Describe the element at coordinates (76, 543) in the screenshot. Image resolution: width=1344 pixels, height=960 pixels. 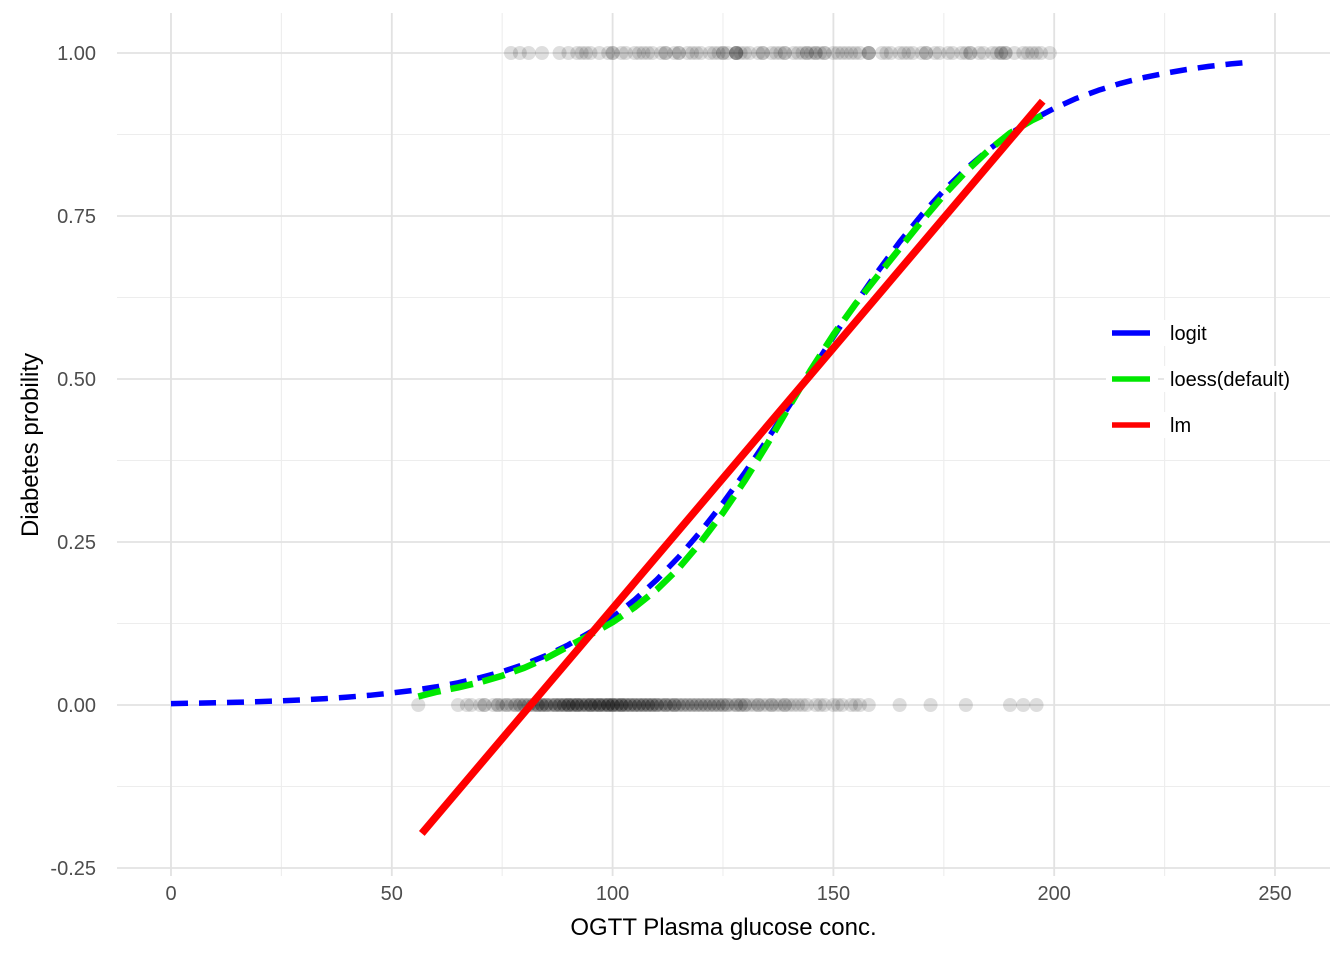
I see `y-tick-label: 0.25` at that location.